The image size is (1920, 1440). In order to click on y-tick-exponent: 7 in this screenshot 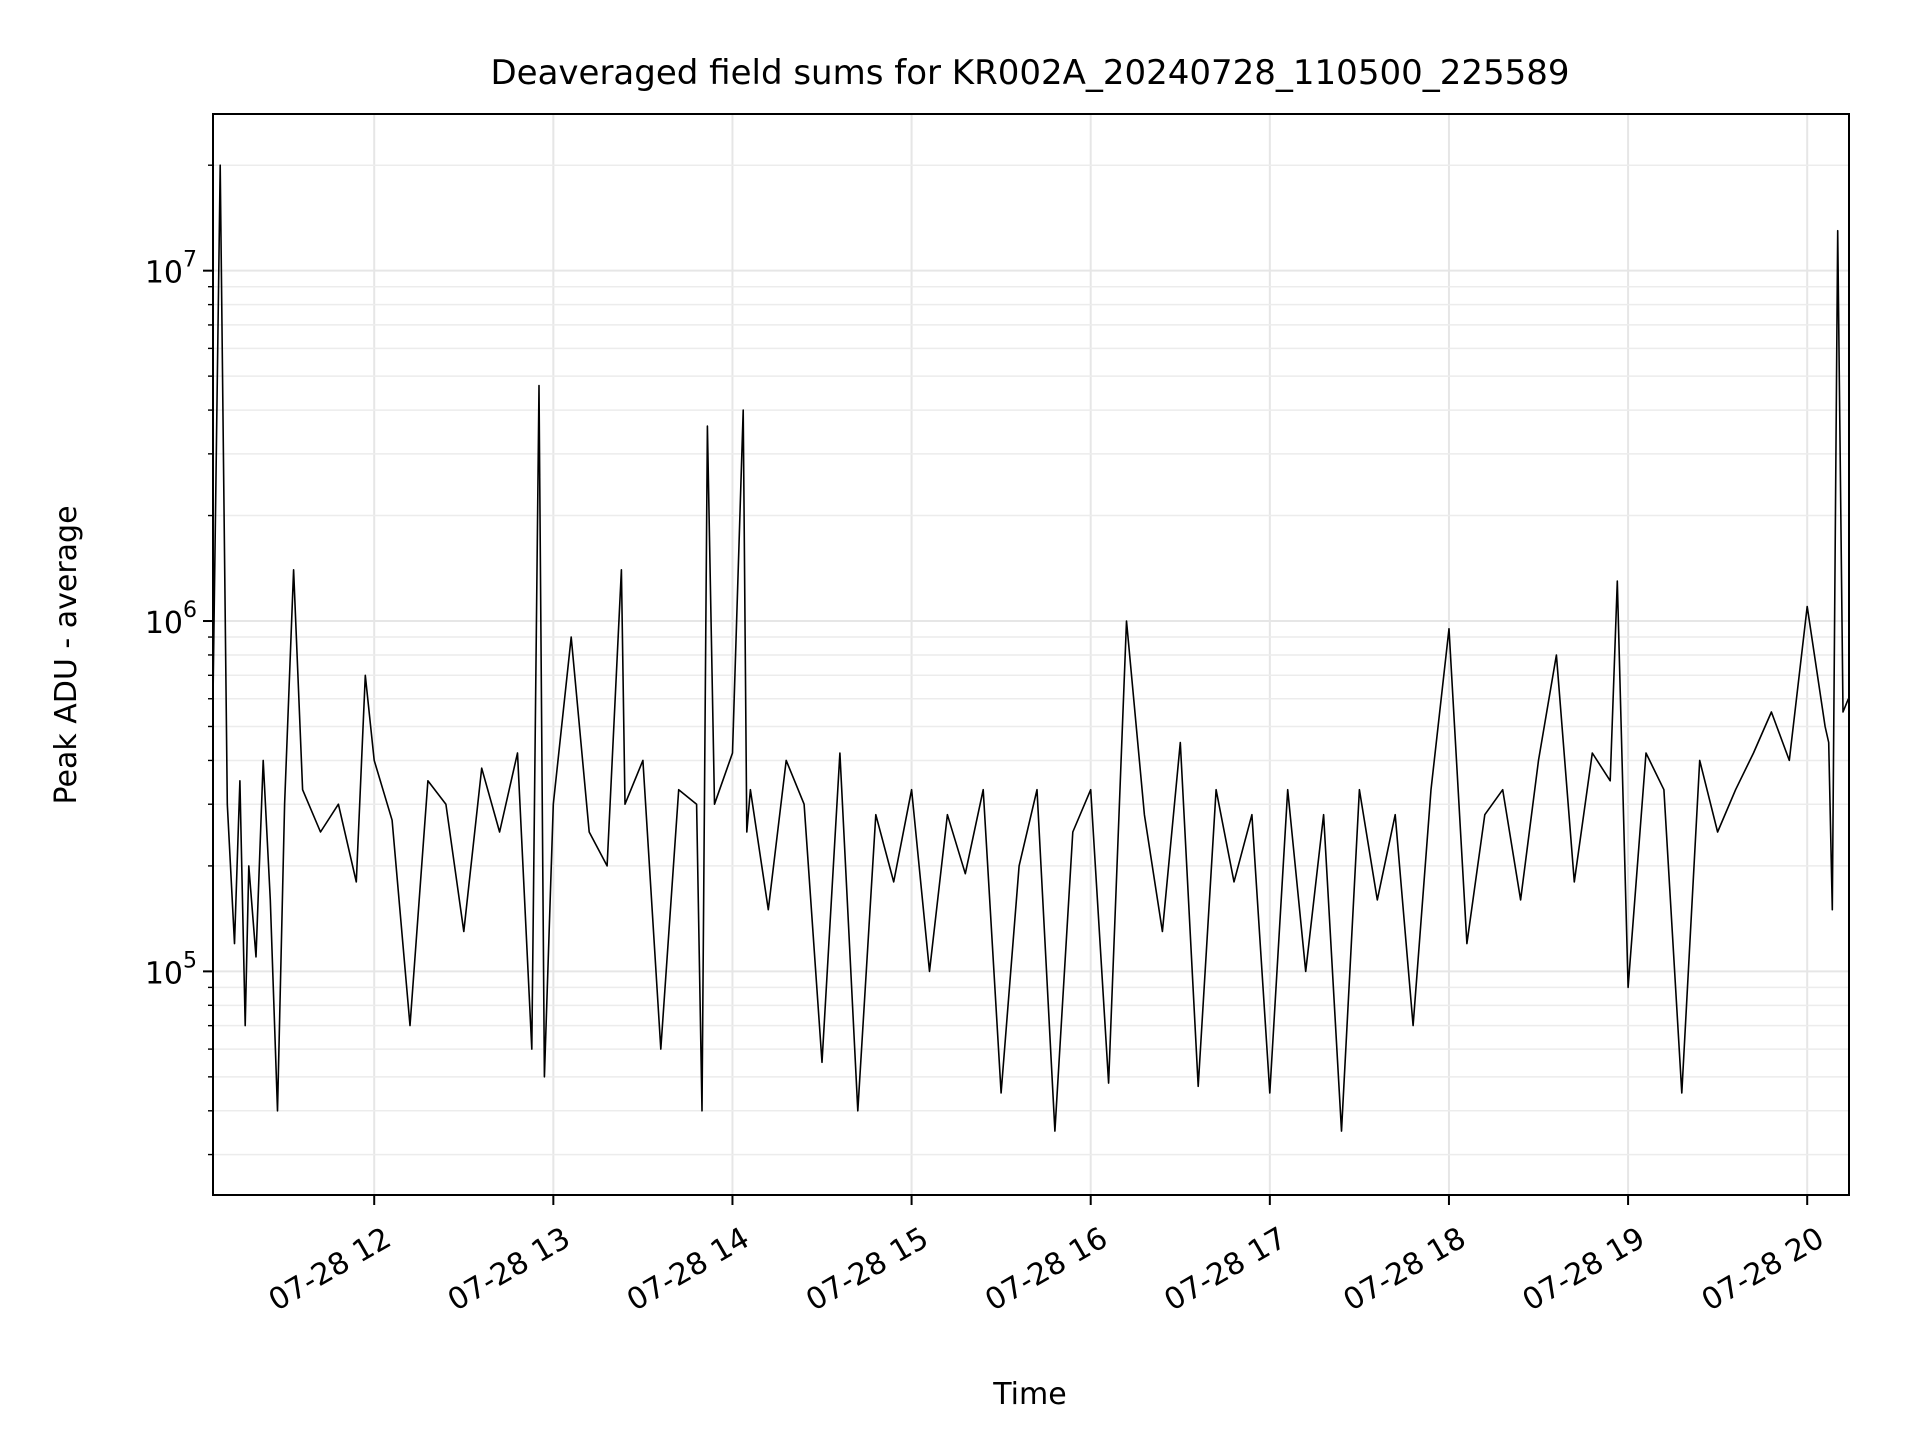, I will do `click(190, 260)`.